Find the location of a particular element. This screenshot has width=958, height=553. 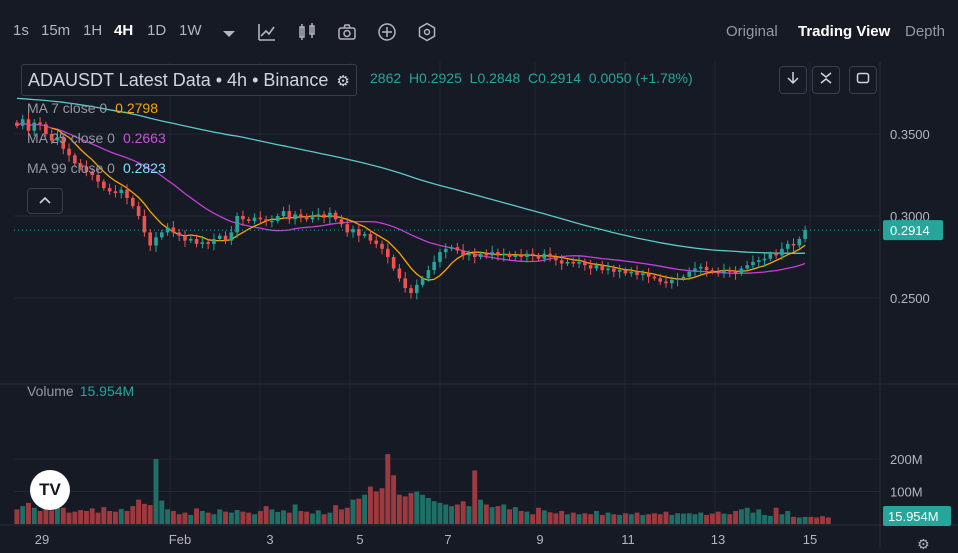

last-price-badge is located at coordinates (913, 230).